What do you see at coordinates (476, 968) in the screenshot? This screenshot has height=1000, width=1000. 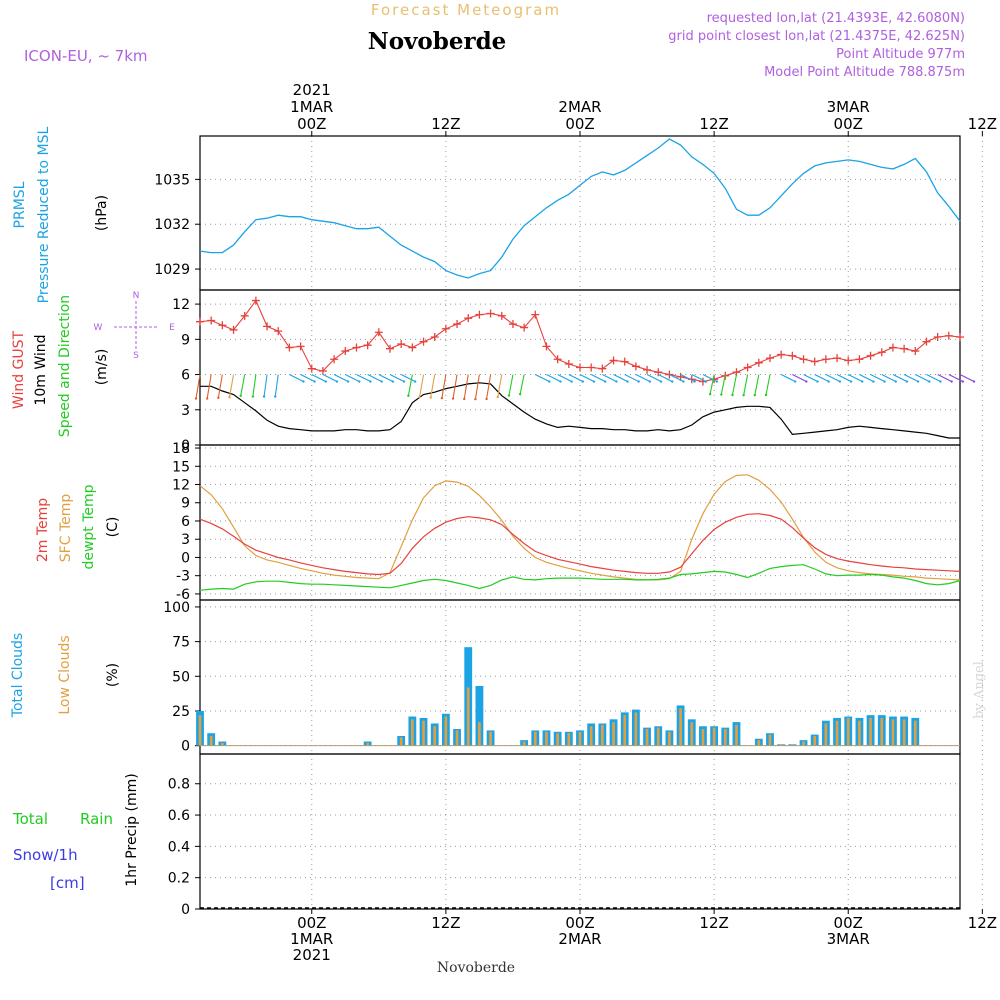 I see `footer-location: Novoberde` at bounding box center [476, 968].